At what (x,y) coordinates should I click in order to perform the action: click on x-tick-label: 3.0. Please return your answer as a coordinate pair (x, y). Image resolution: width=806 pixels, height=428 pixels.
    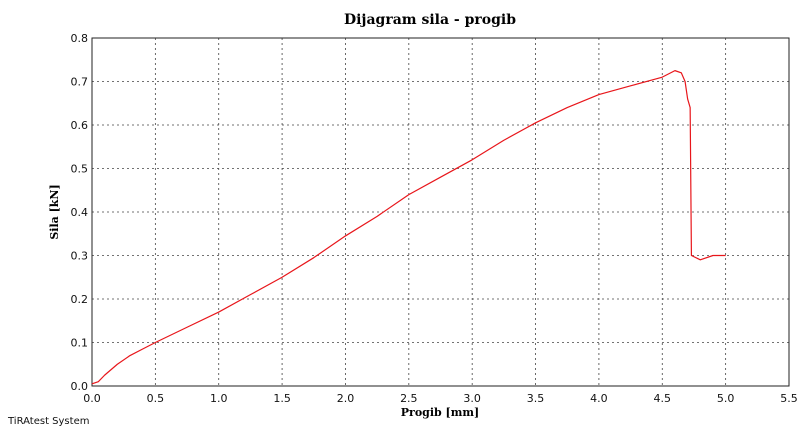
    Looking at the image, I should click on (472, 398).